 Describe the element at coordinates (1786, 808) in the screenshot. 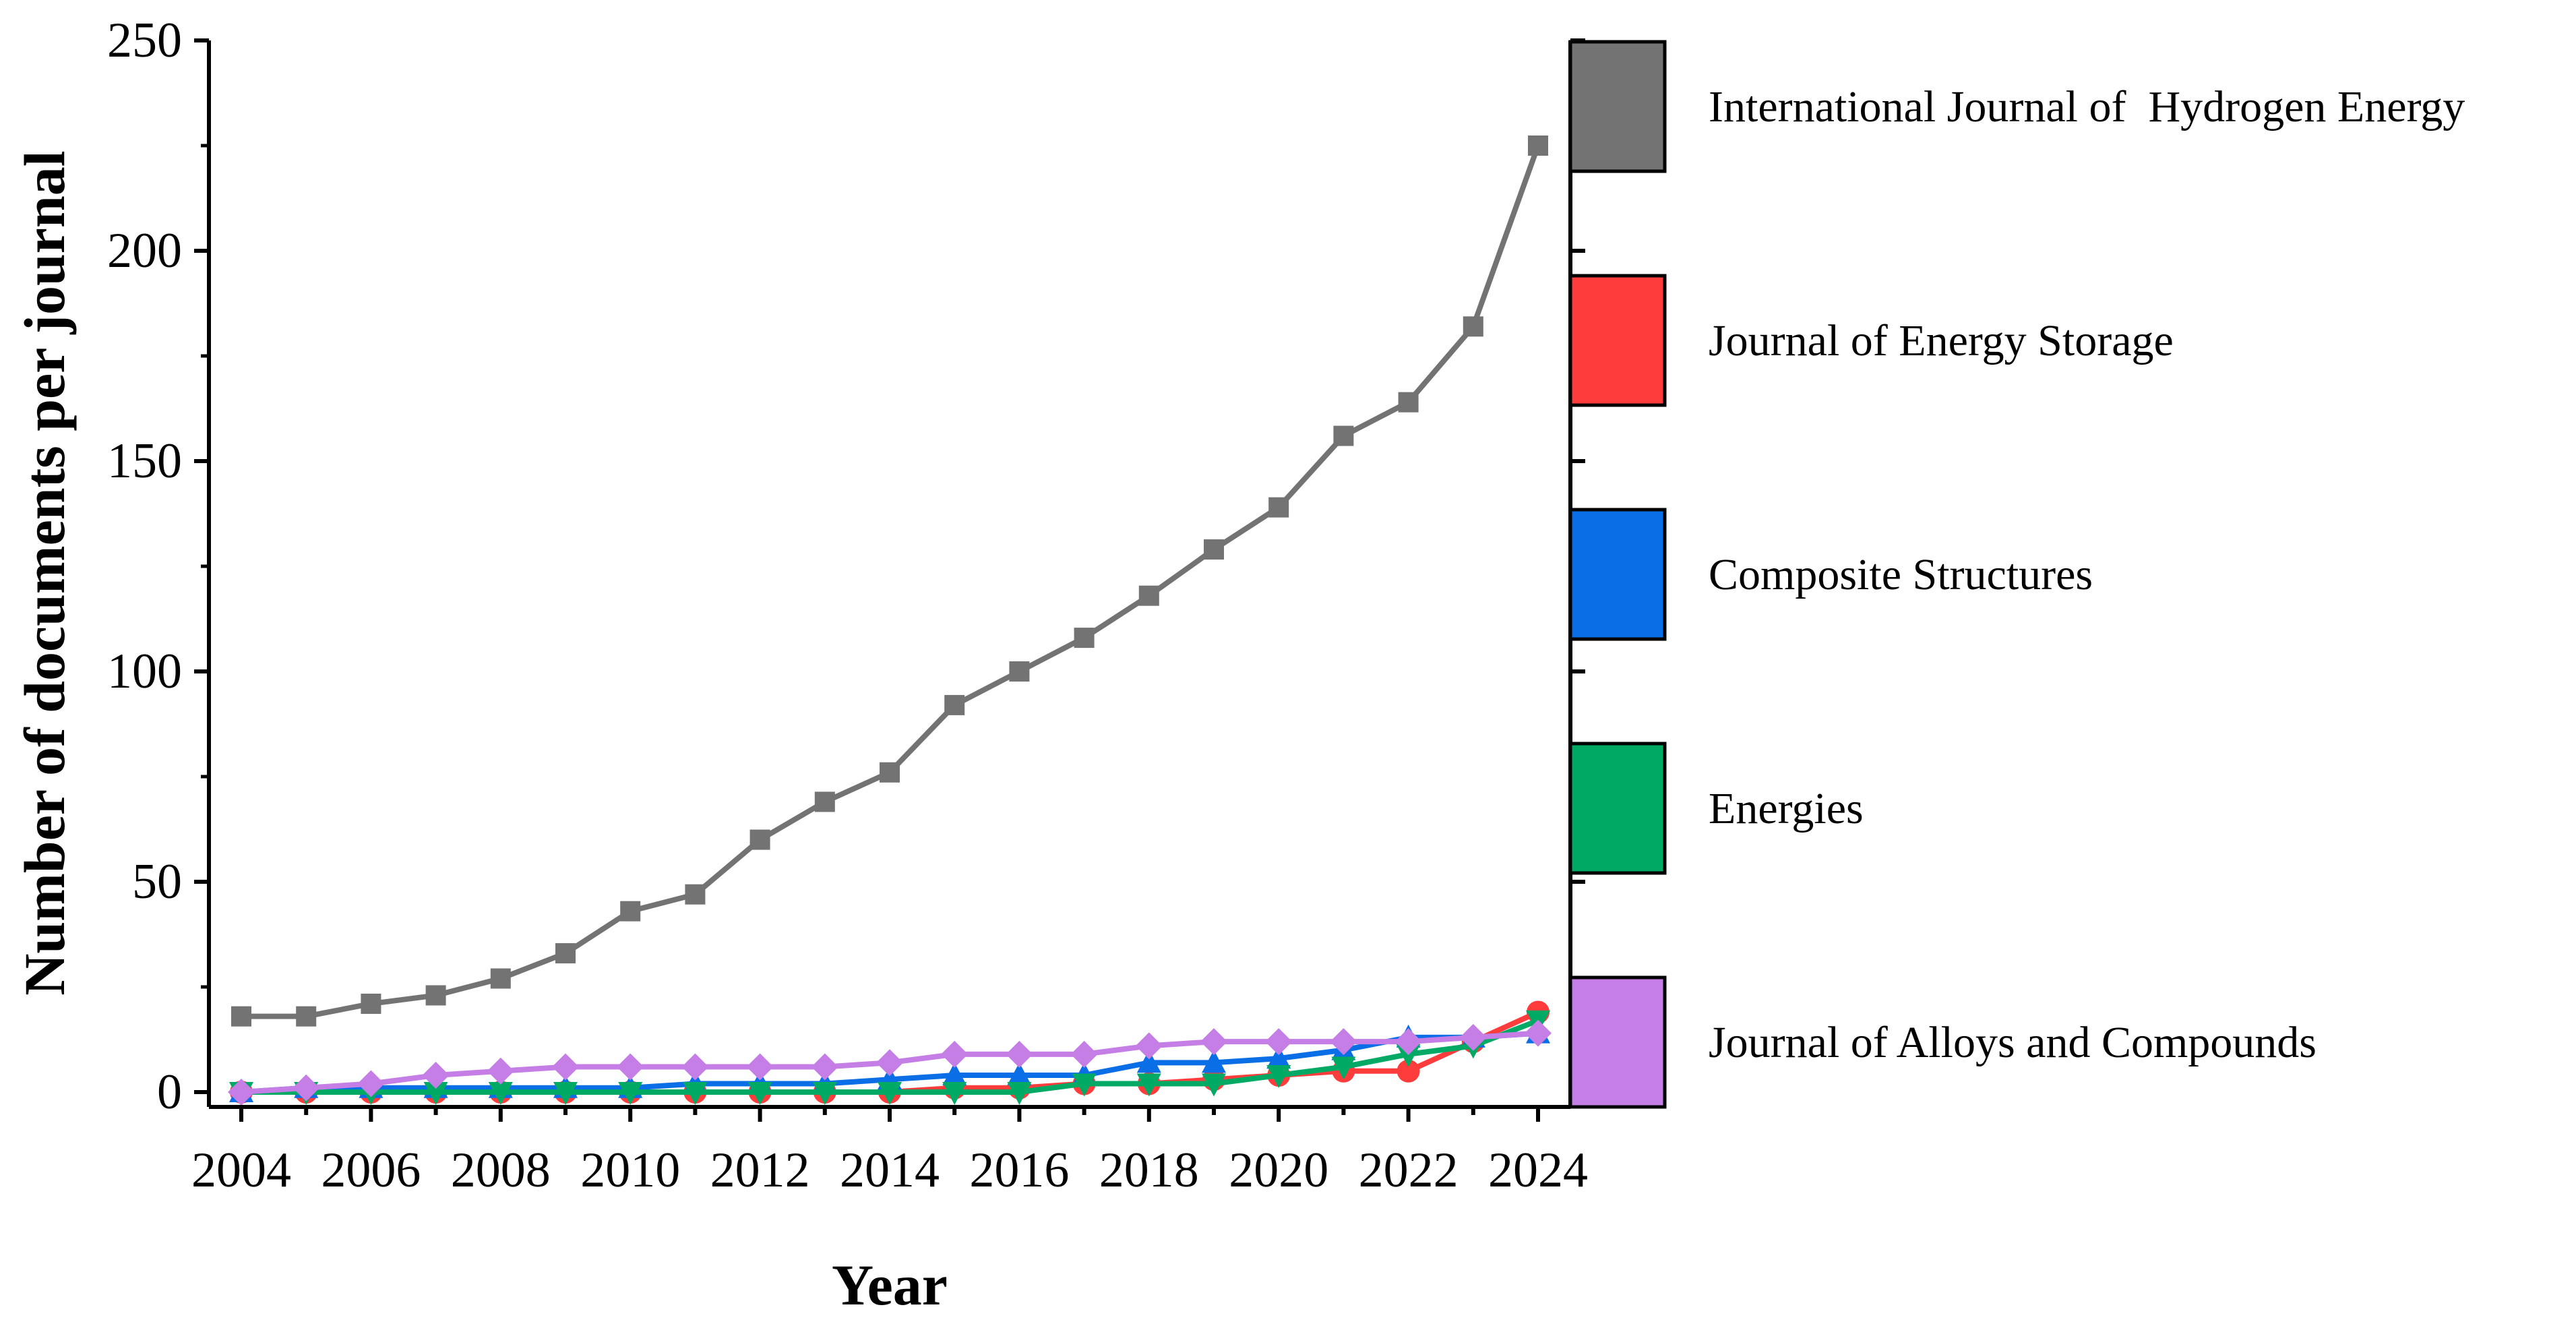

I see `legend-label: Energies` at that location.